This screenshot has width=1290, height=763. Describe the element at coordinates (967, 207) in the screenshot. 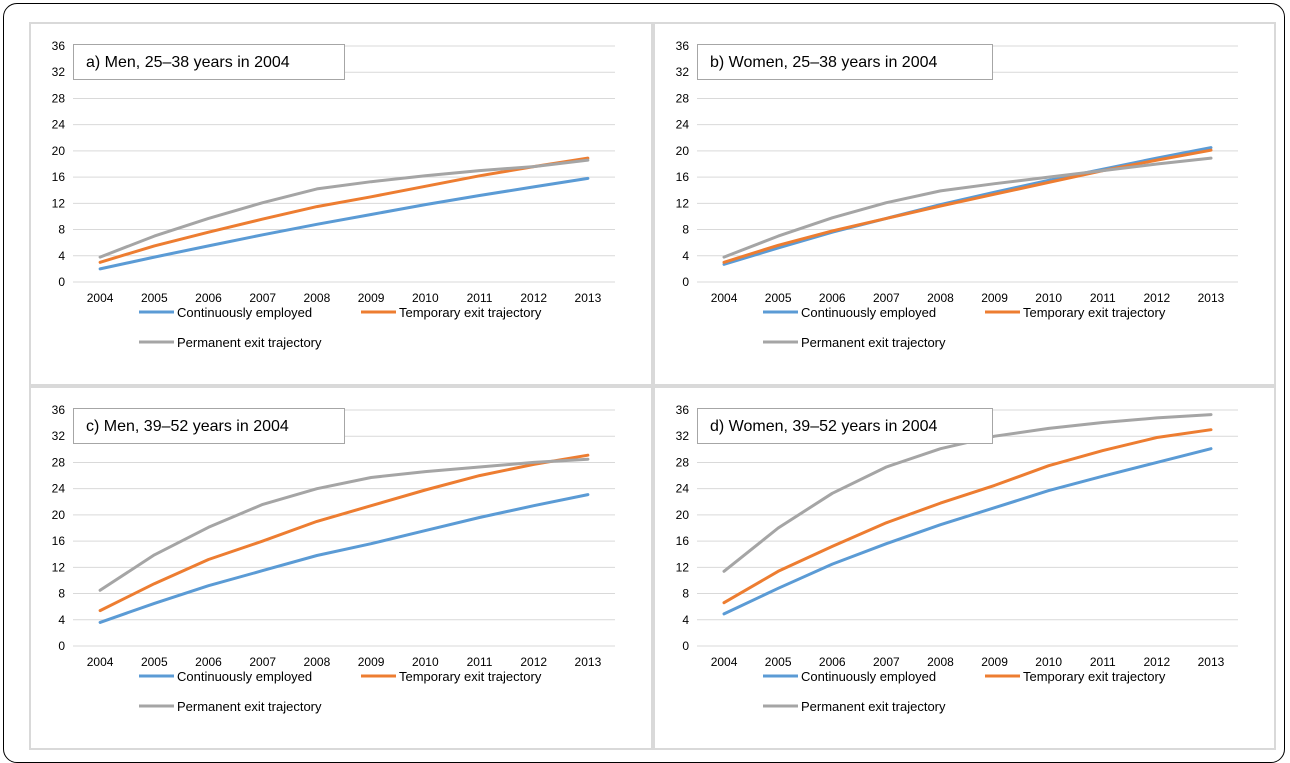

I see `series-line-permanent-exit-trajectory` at that location.